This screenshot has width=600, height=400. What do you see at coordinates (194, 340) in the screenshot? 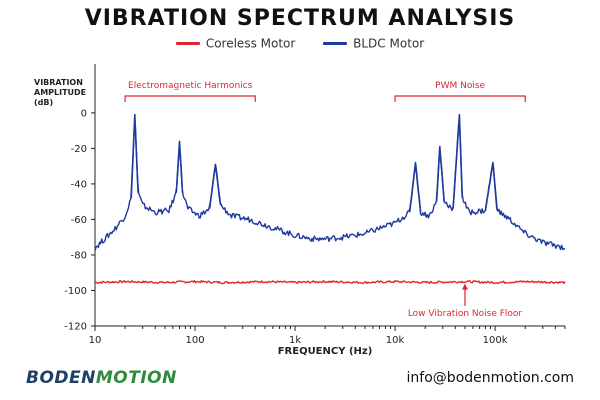
I see `x-tick-label: 100` at bounding box center [194, 340].